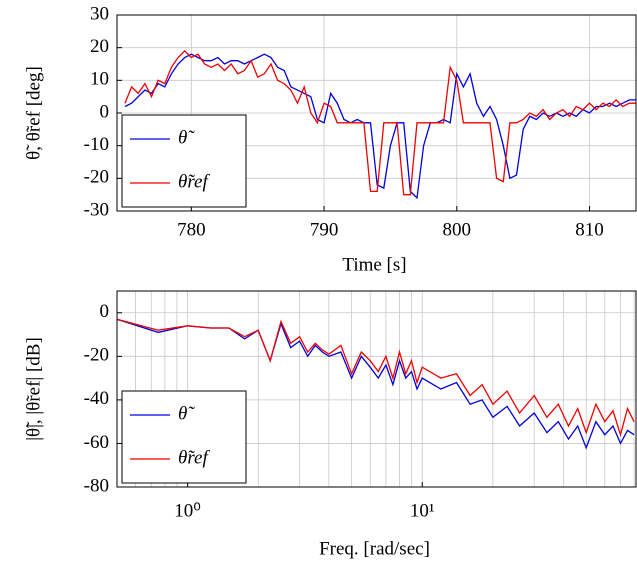  What do you see at coordinates (589, 229) in the screenshot?
I see `x-tick-label: 810` at bounding box center [589, 229].